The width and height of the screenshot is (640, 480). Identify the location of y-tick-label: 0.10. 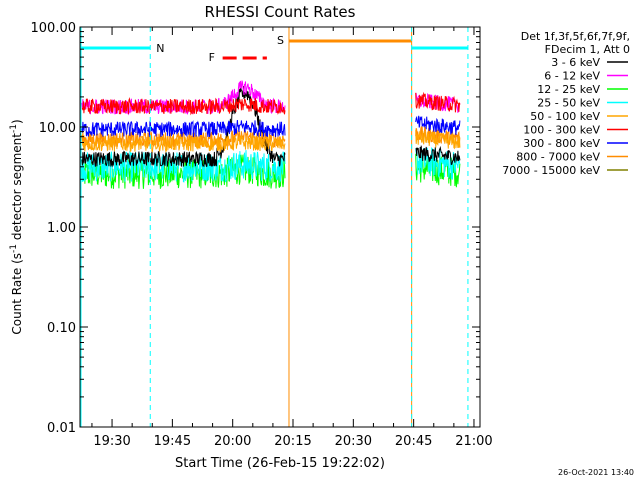
(61, 328).